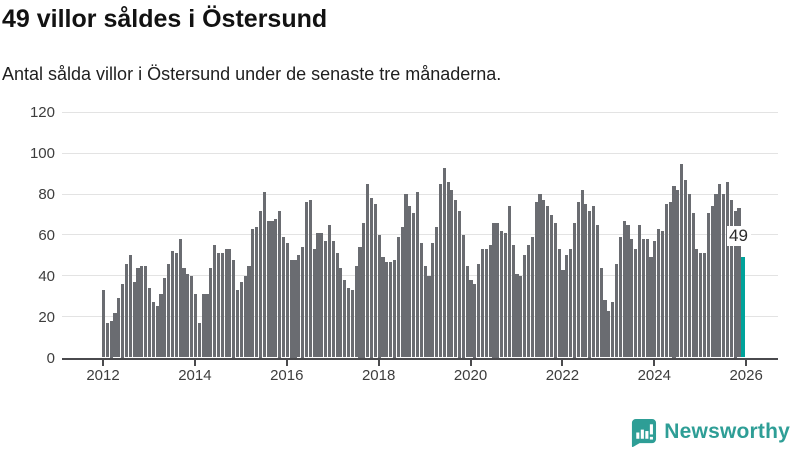  What do you see at coordinates (103, 375) in the screenshot?
I see `x-axis-tick-label: 2012` at bounding box center [103, 375].